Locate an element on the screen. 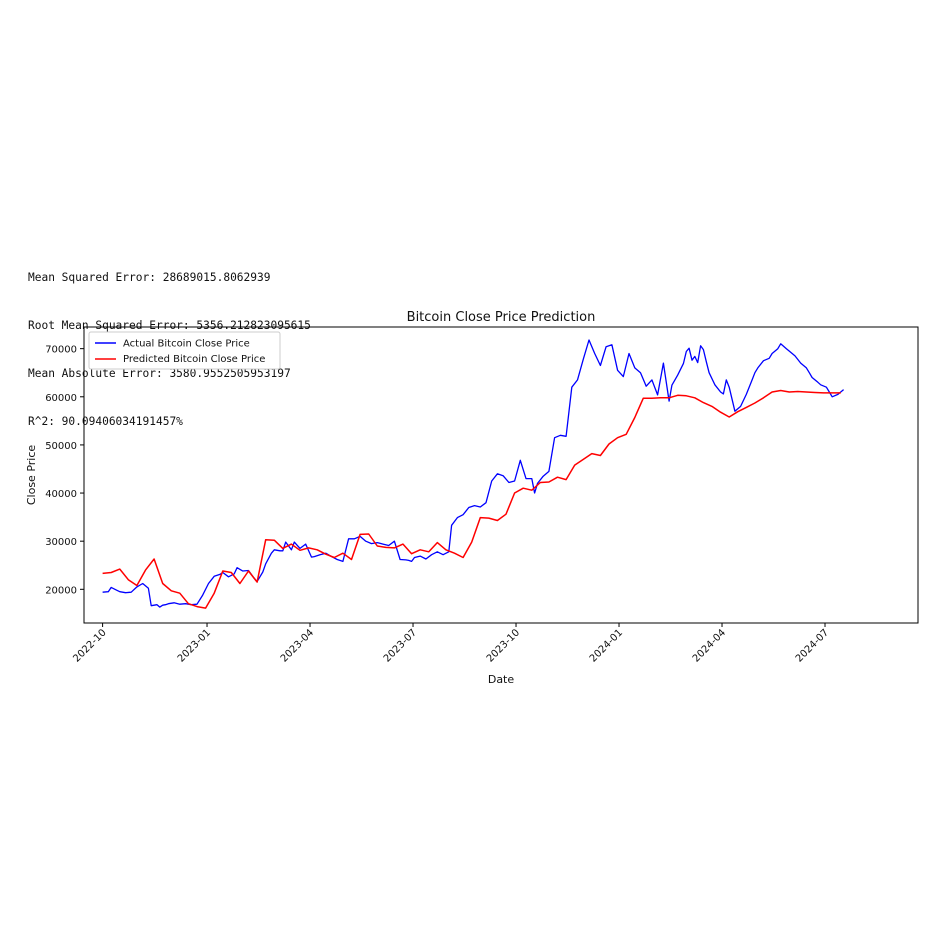  y-tick-label: 70000 is located at coordinates (61, 350).